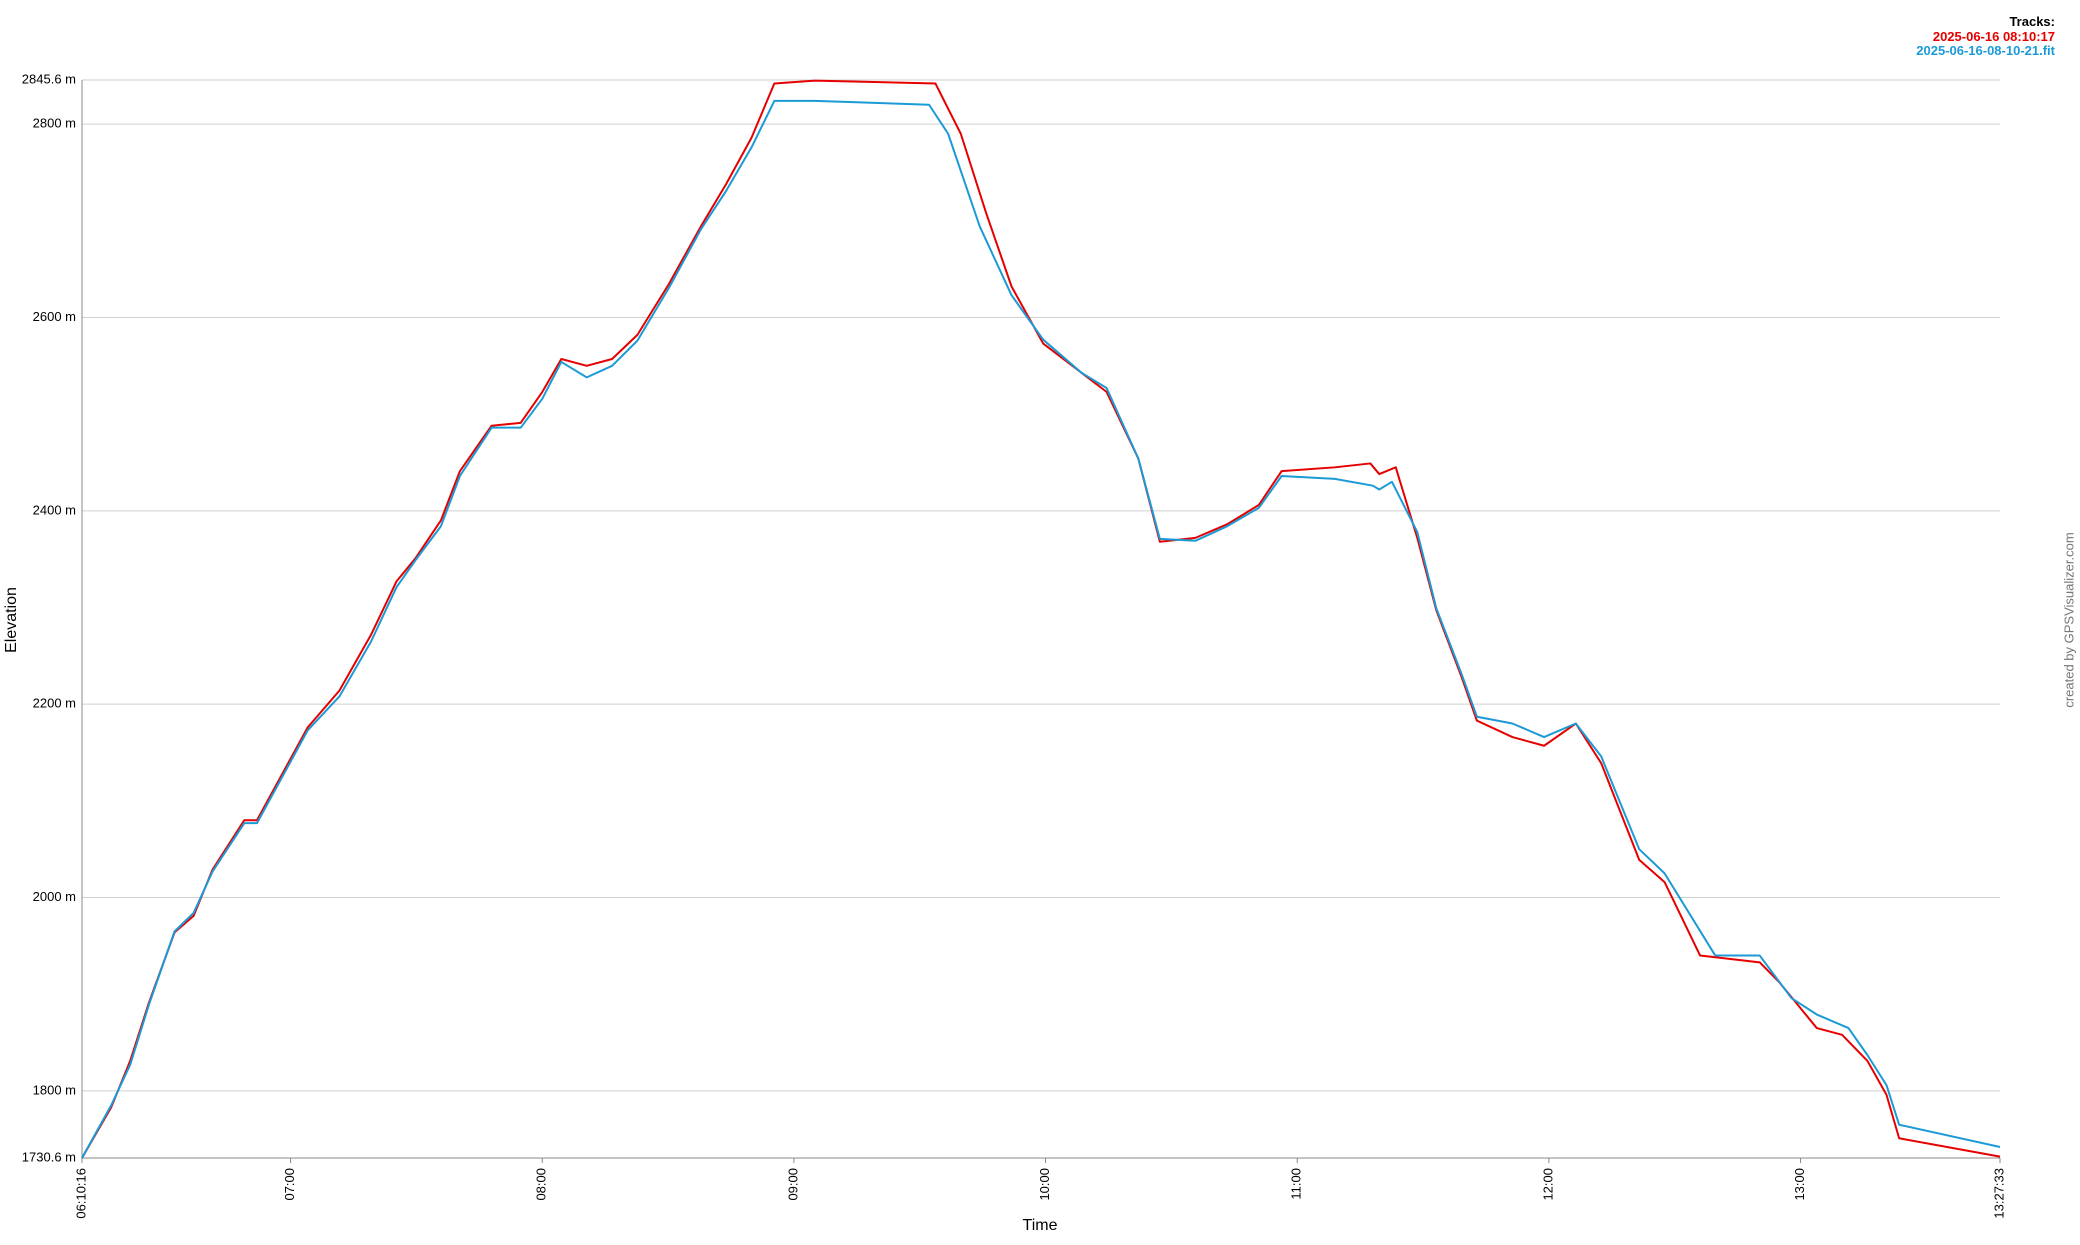 The height and width of the screenshot is (1245, 2080). Describe the element at coordinates (11, 620) in the screenshot. I see `y-axis-title: Elevation` at that location.